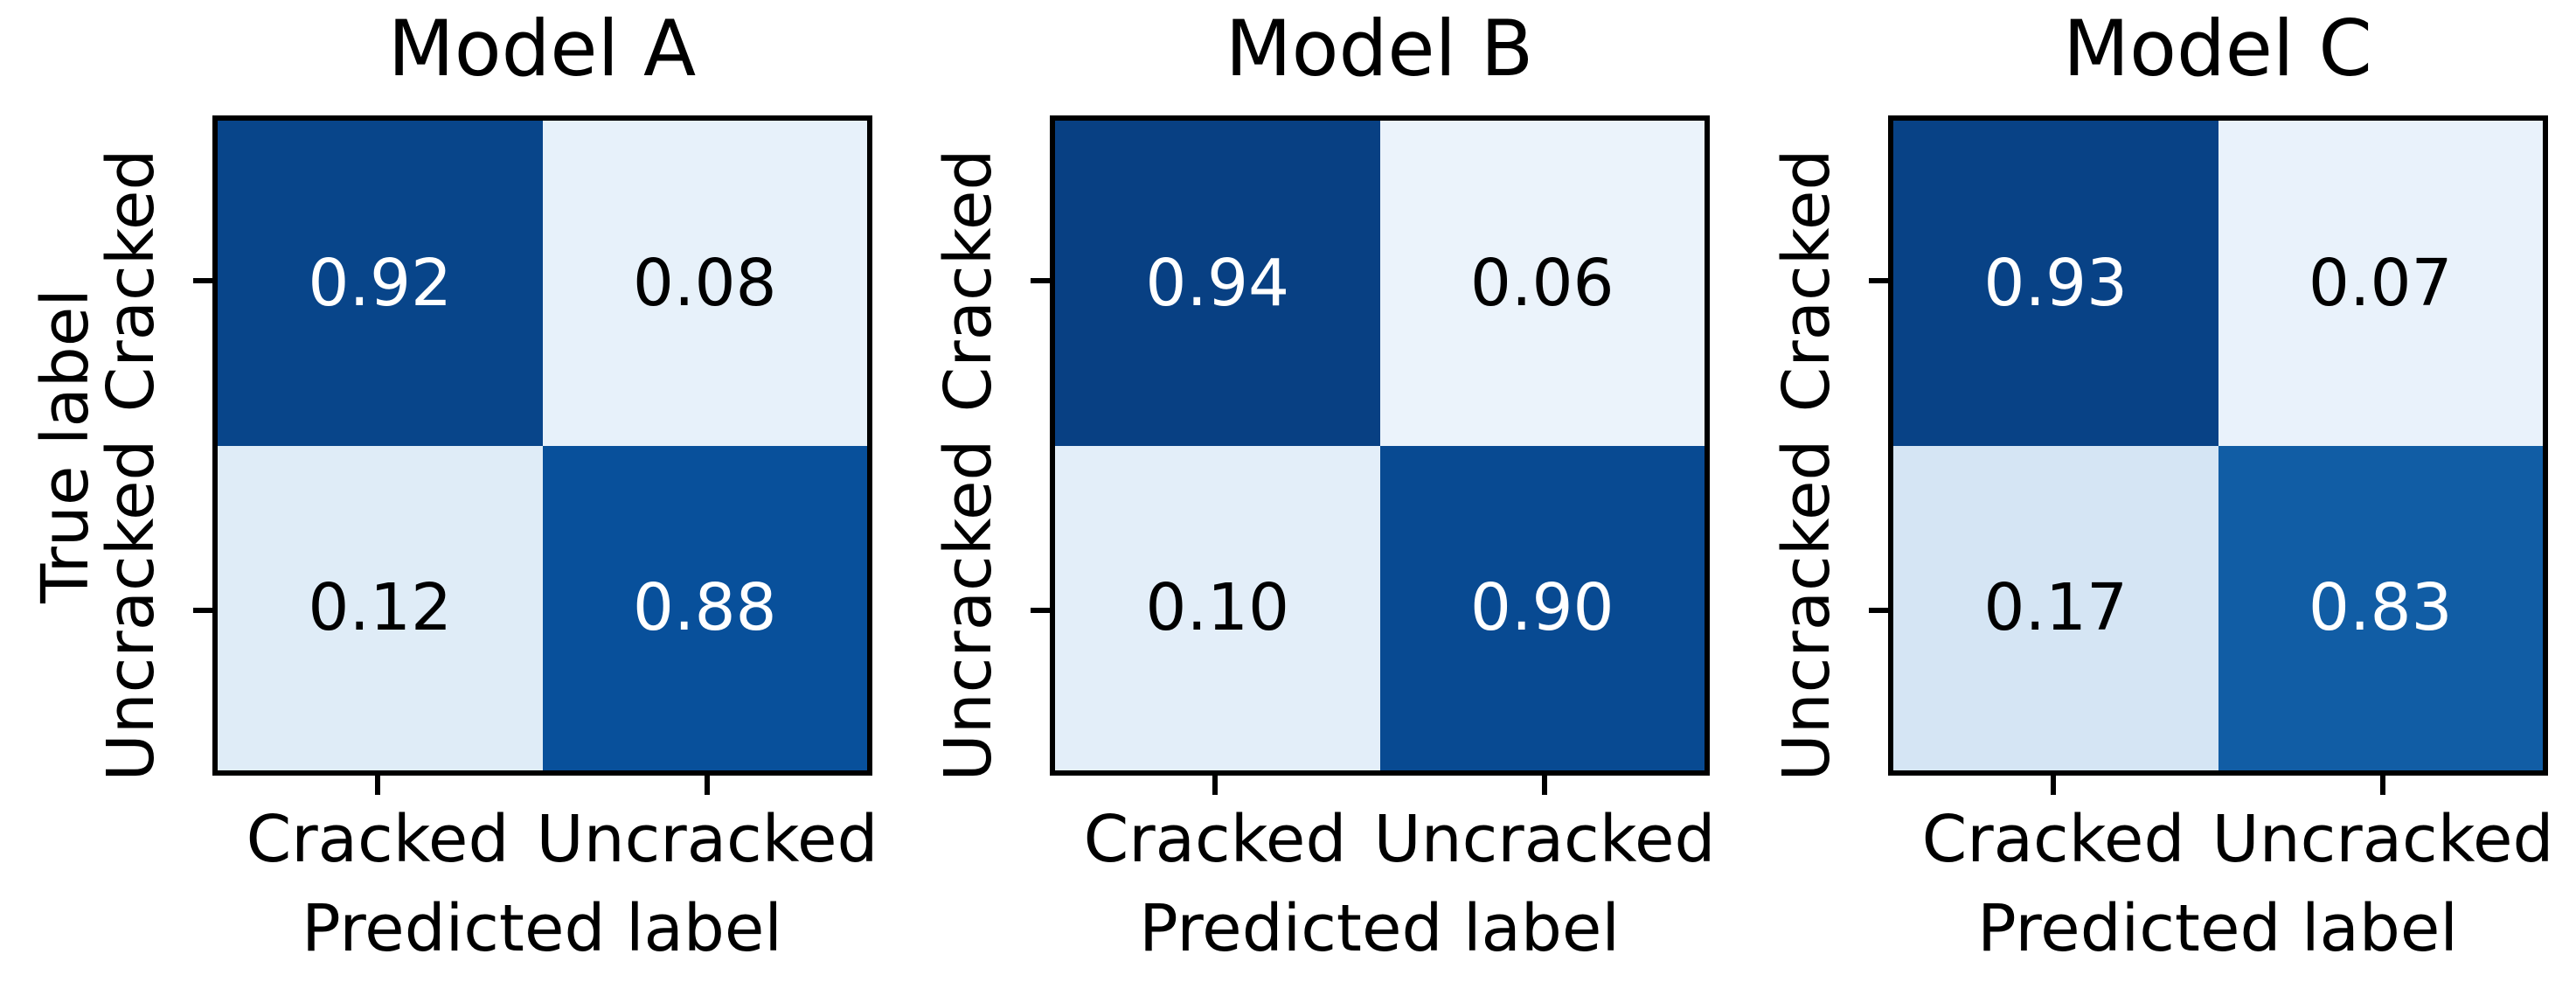 This screenshot has height=982, width=2576. Describe the element at coordinates (705, 607) in the screenshot. I see `matrix-cell-true-uncracked-pred-uncracked: 0.88` at that location.